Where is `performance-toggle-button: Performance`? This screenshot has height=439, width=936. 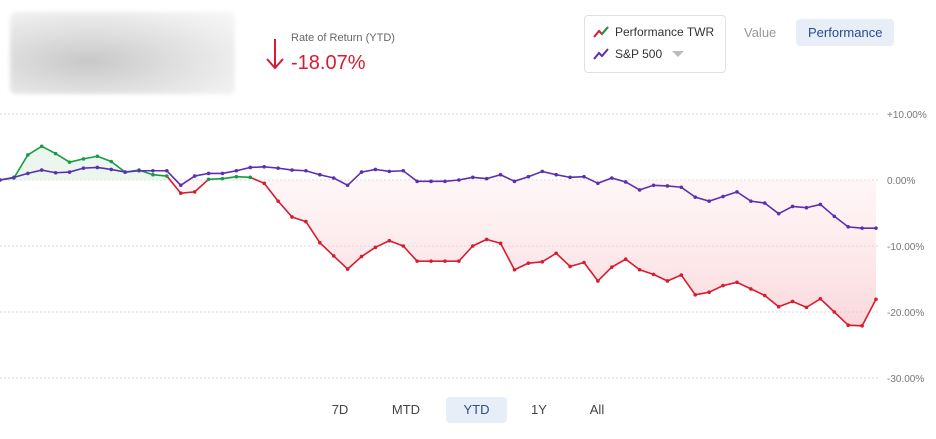
performance-toggle-button: Performance is located at coordinates (845, 32).